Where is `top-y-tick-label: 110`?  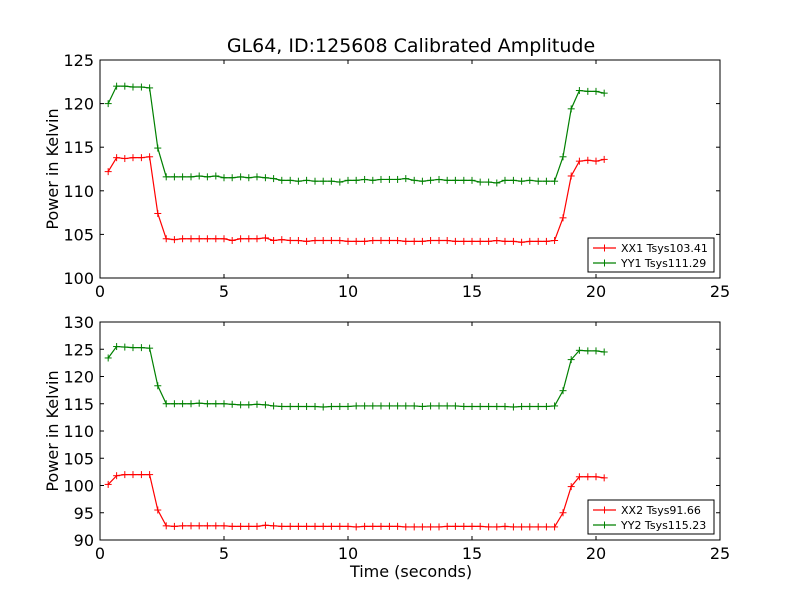
top-y-tick-label: 110 is located at coordinates (78, 191).